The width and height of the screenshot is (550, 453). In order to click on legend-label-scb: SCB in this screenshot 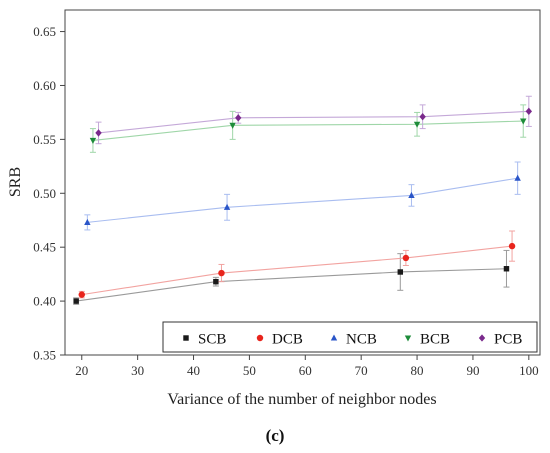, I will do `click(212, 340)`.